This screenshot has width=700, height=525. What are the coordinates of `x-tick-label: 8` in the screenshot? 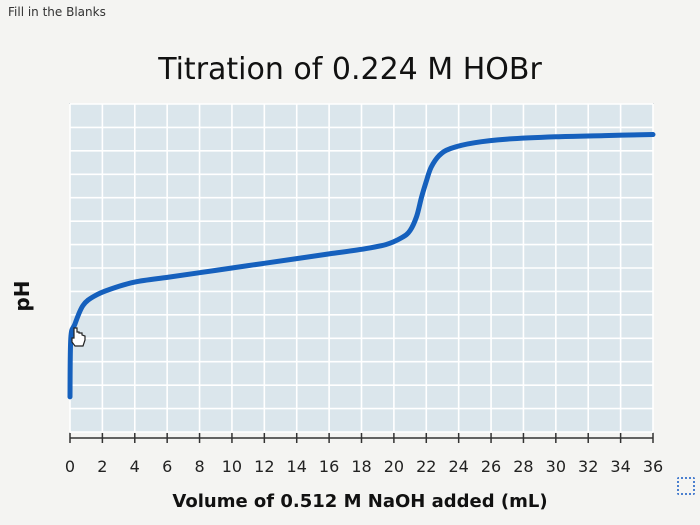 It's located at (199, 466).